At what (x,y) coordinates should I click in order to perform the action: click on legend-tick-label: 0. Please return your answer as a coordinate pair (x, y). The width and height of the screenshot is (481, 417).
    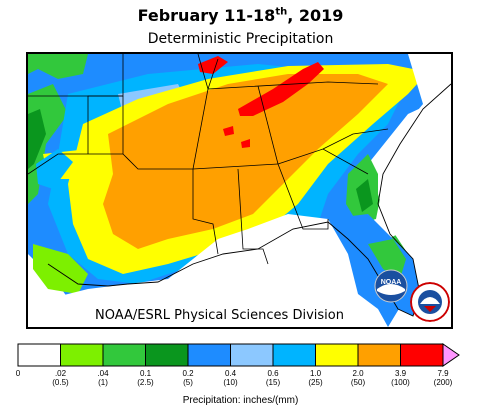
    Looking at the image, I should click on (19, 373).